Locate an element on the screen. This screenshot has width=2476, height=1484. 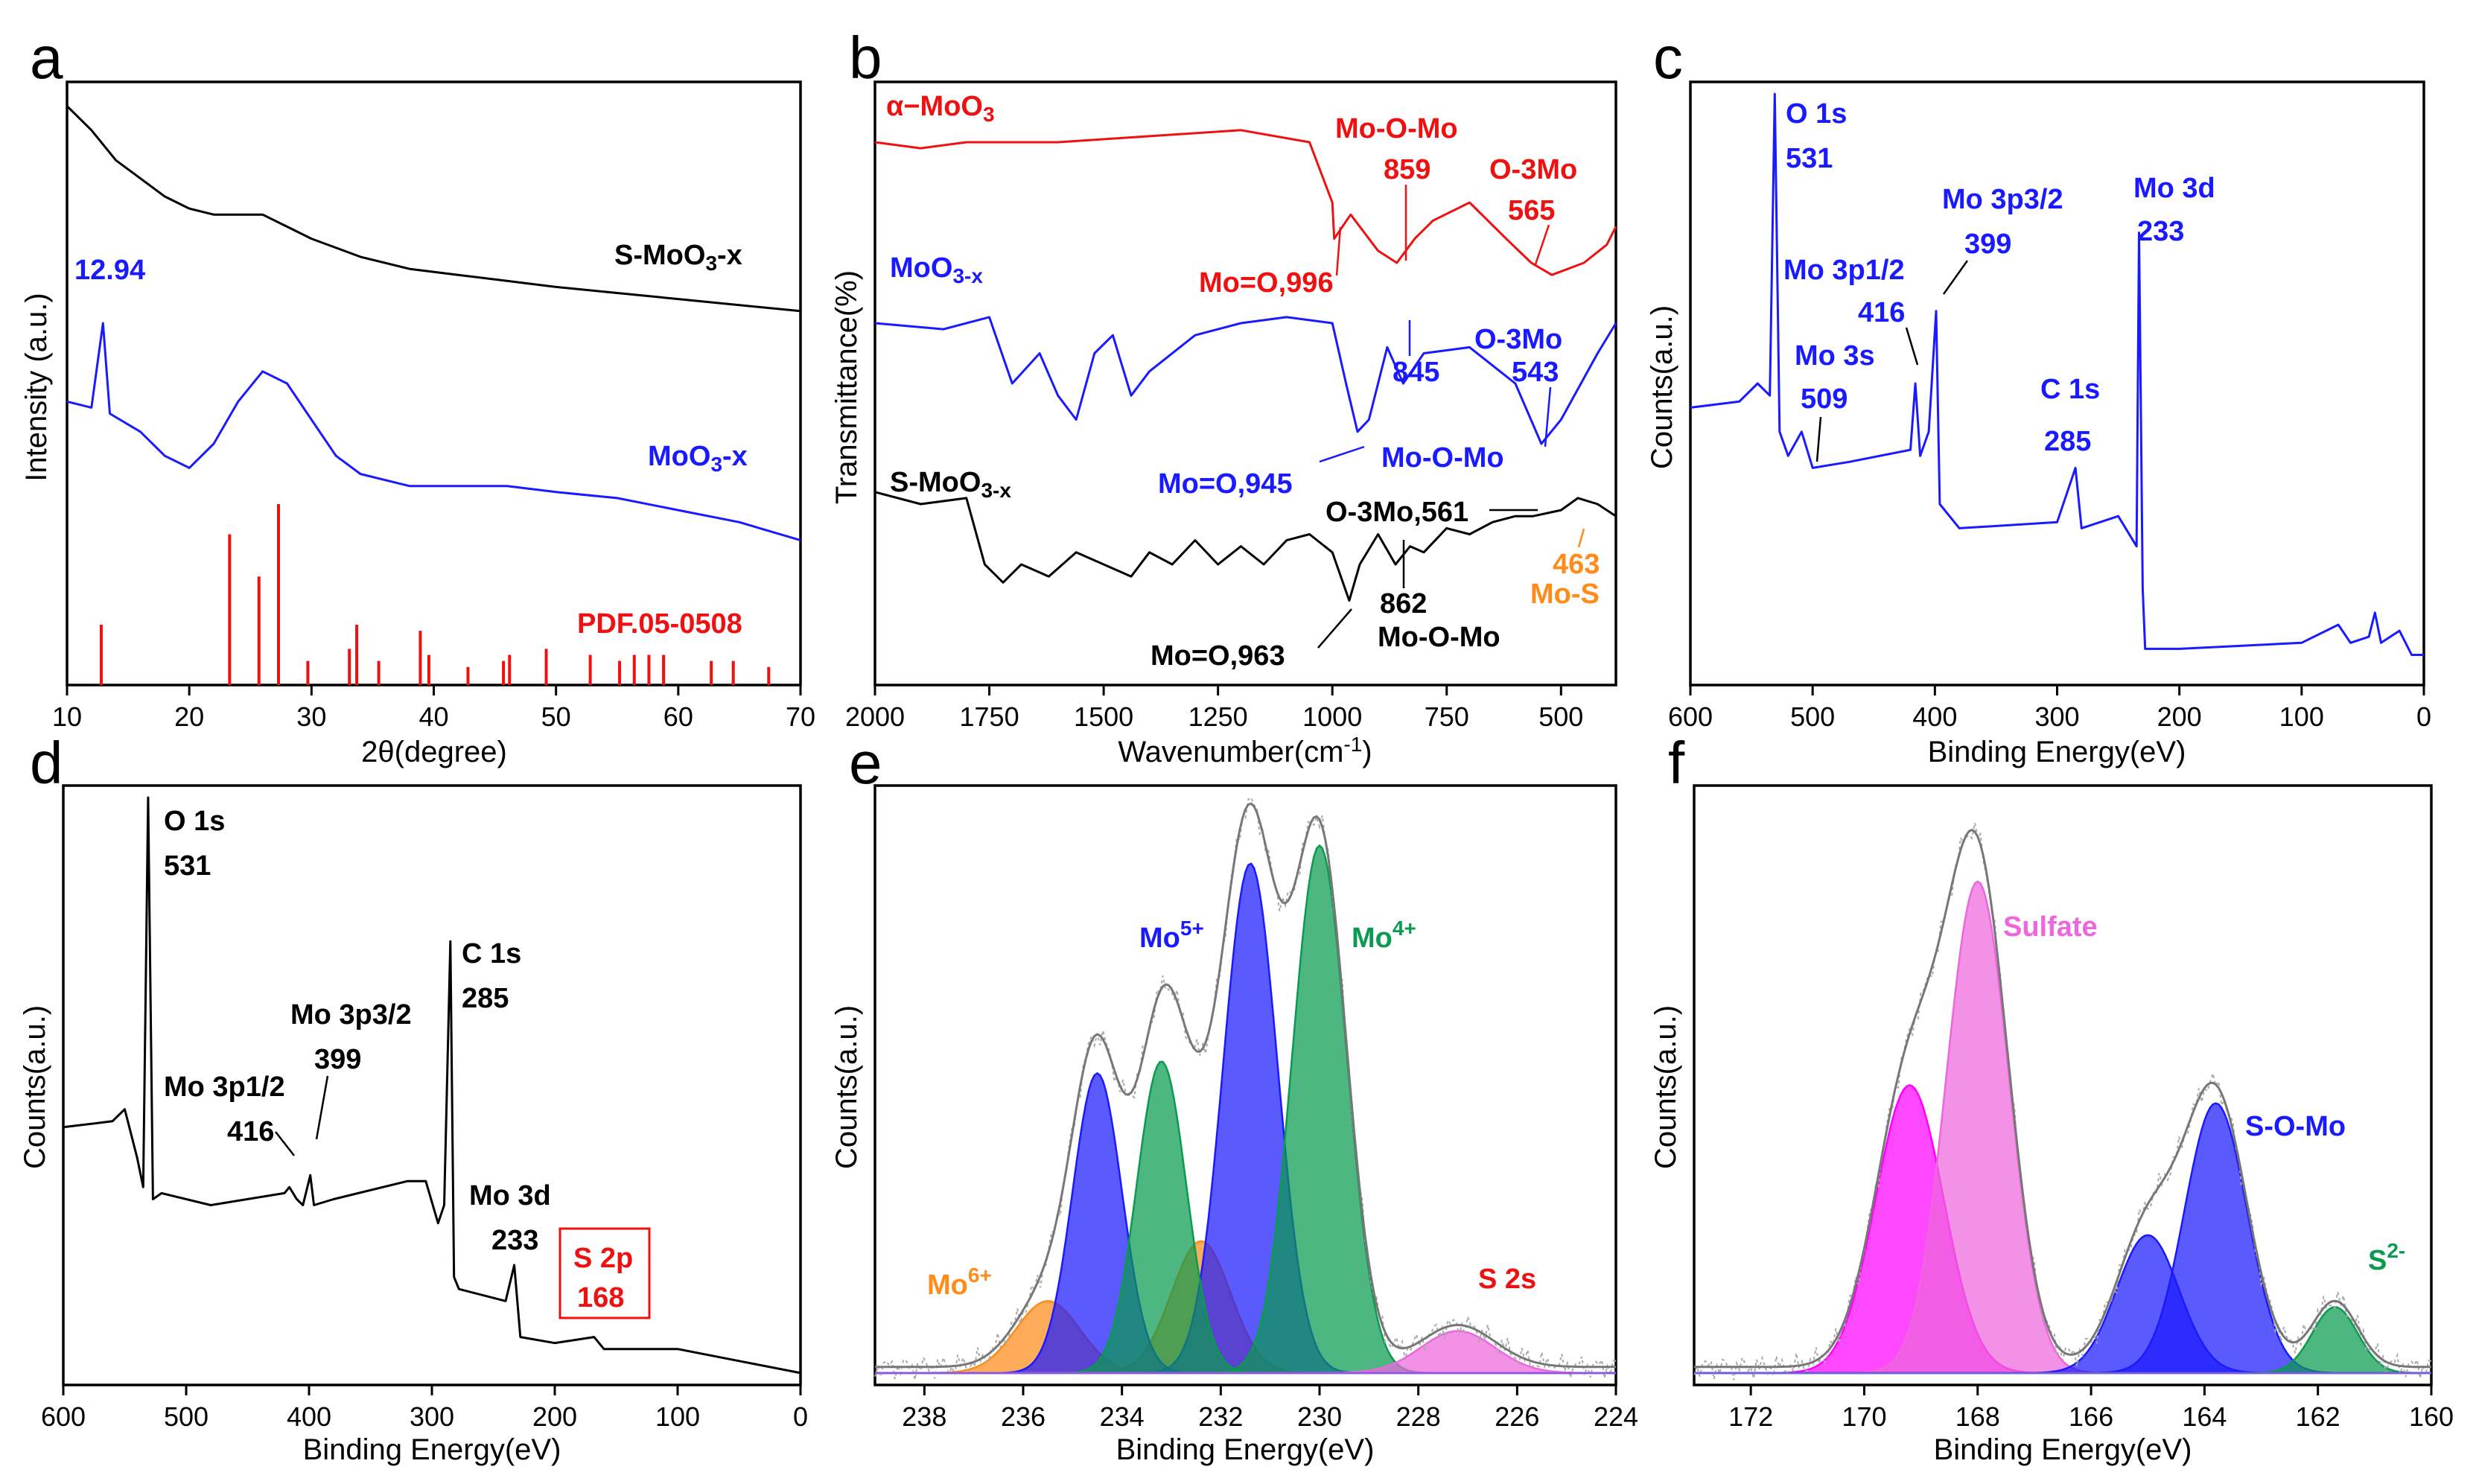
envelope-fit-f is located at coordinates (2062, 1098).